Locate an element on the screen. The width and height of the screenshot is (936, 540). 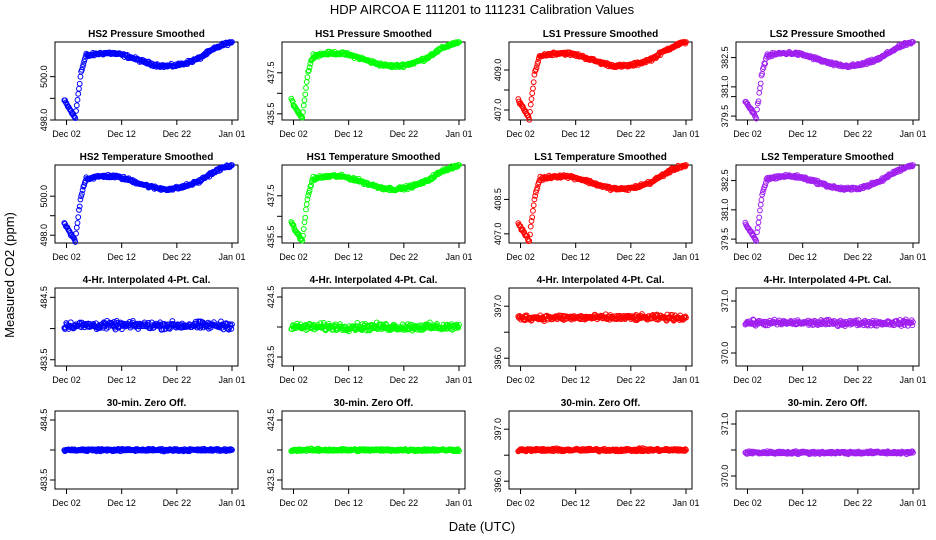
panel-title: HS2 Pressure Smoothed is located at coordinates (146, 34).